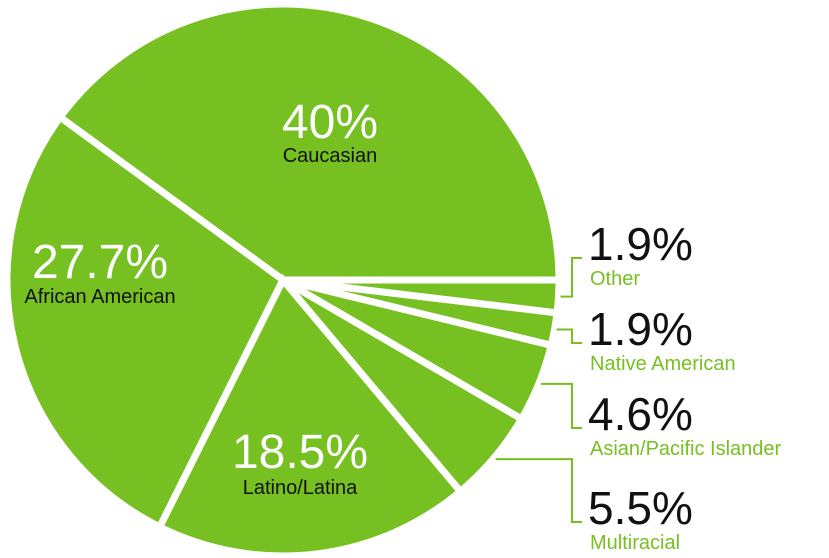 This screenshot has width=829, height=558. I want to click on slice-percent: 27.7%, so click(100, 262).